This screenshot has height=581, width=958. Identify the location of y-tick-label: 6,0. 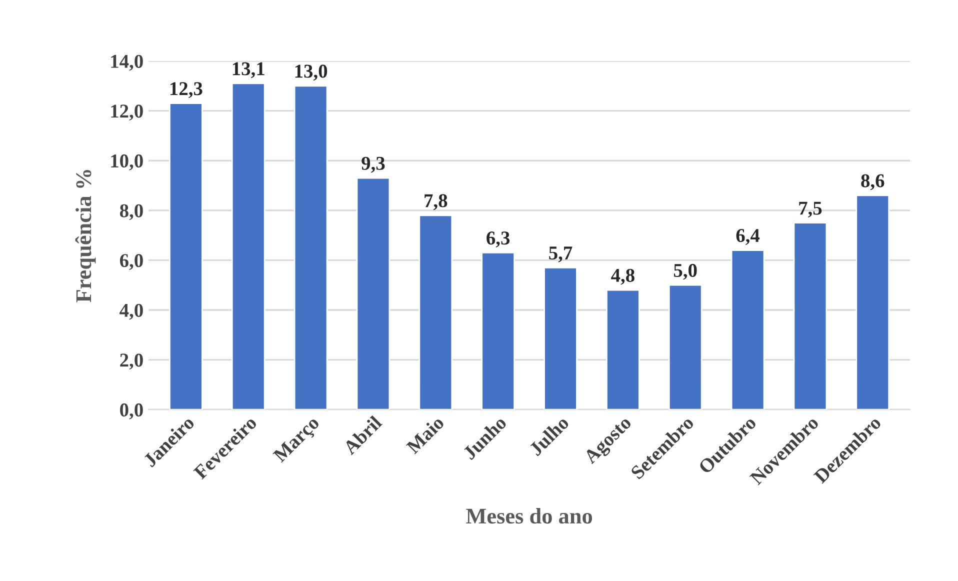
(131, 262).